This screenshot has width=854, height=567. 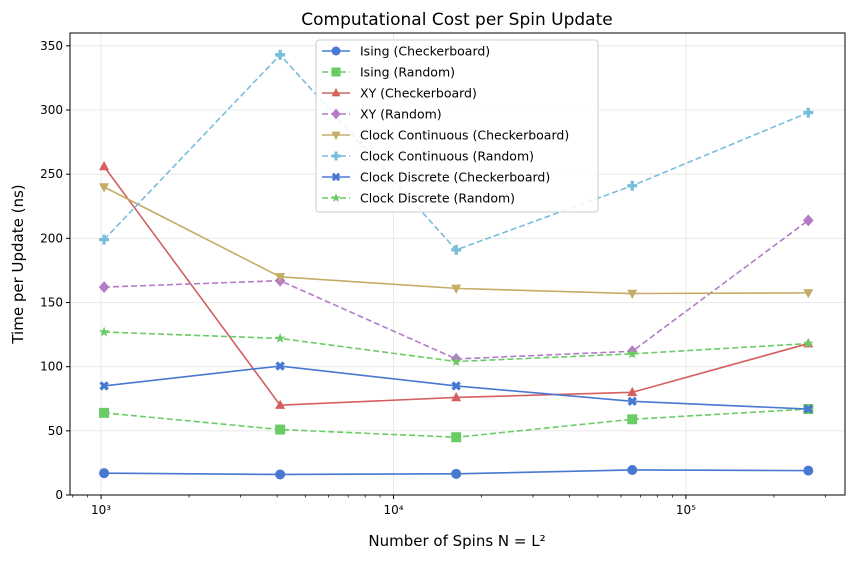 I want to click on legend-label: Ising (Random), so click(x=407, y=72).